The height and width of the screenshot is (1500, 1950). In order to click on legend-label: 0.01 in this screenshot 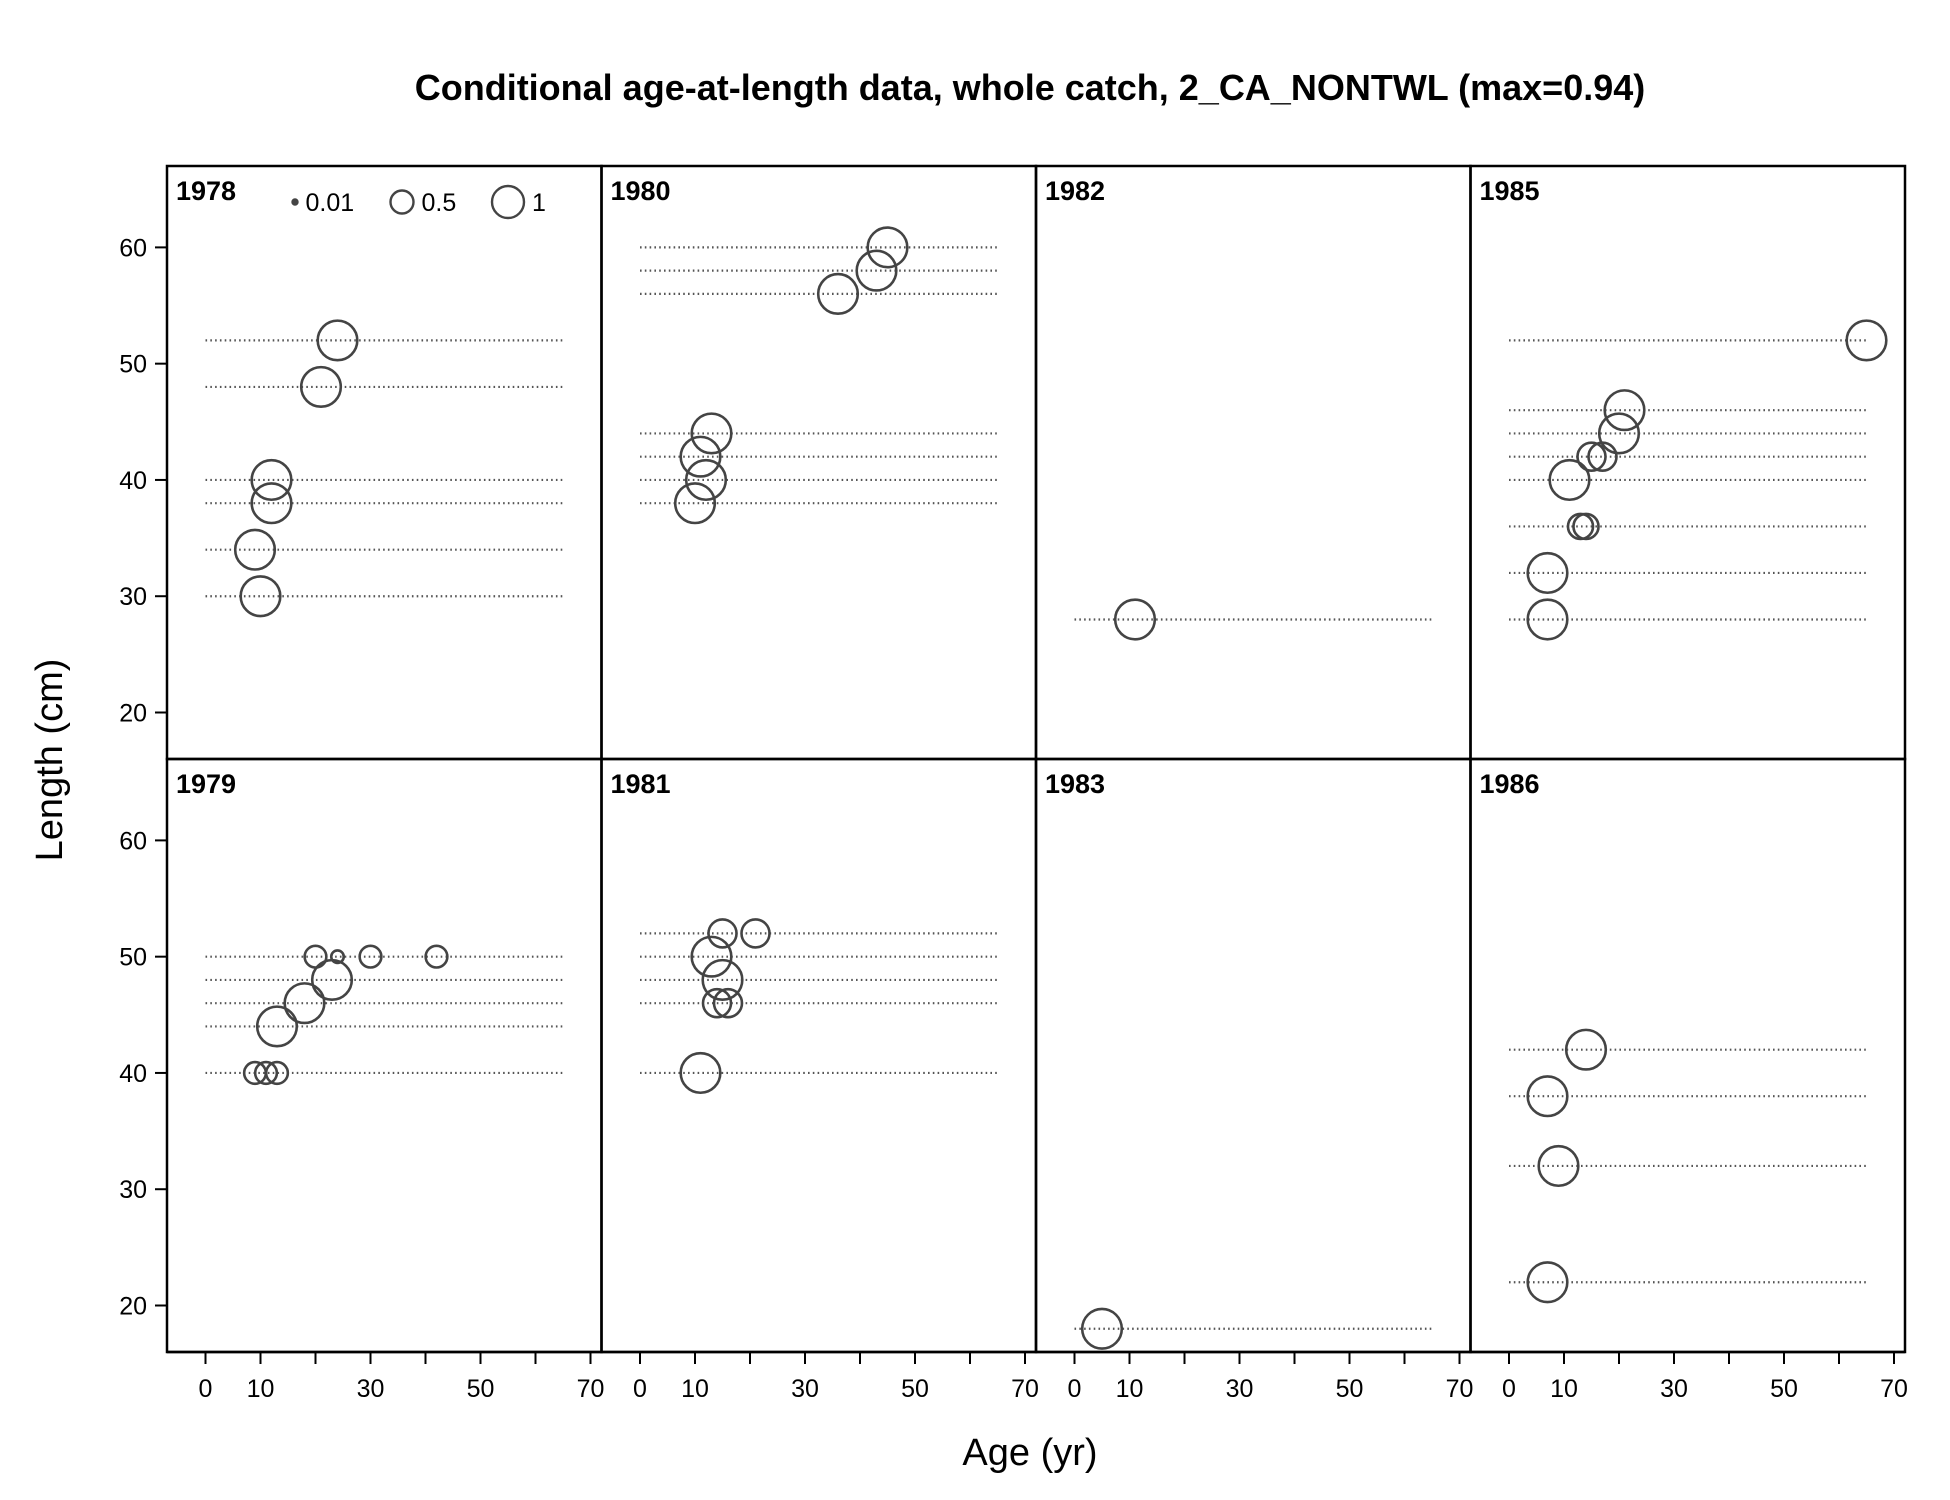, I will do `click(330, 203)`.